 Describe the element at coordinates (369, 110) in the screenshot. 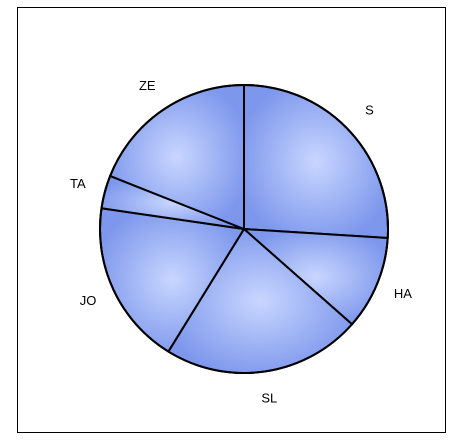

I see `pie-label-s: S` at that location.